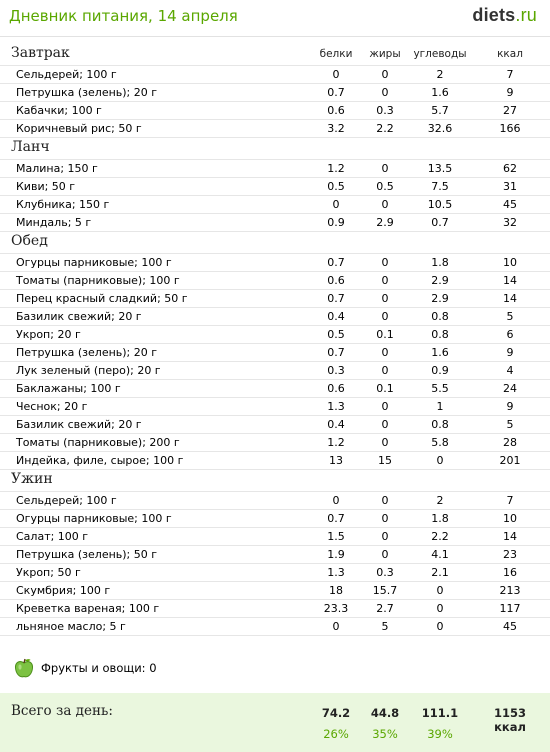  I want to click on food-name: Сельдерей; 100 г, so click(66, 74).